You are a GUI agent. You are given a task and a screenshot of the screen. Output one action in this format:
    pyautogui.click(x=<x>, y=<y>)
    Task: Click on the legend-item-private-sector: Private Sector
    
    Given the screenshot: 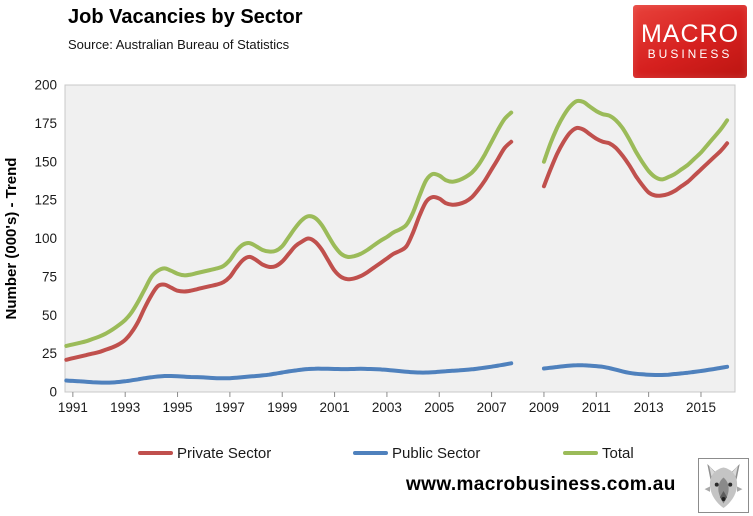 What is the action you would take?
    pyautogui.click(x=204, y=453)
    